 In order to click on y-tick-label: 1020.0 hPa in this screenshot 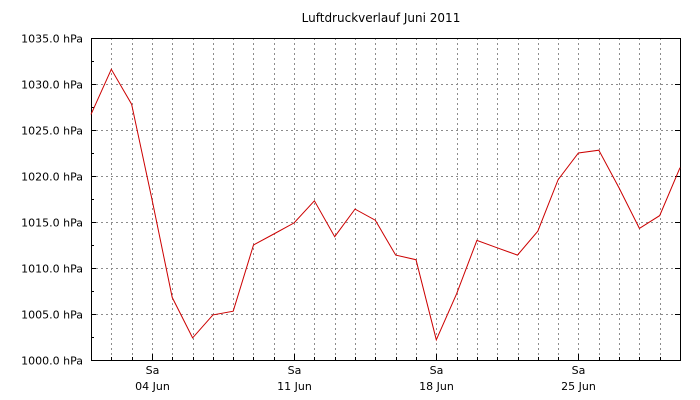, I will do `click(52, 177)`.